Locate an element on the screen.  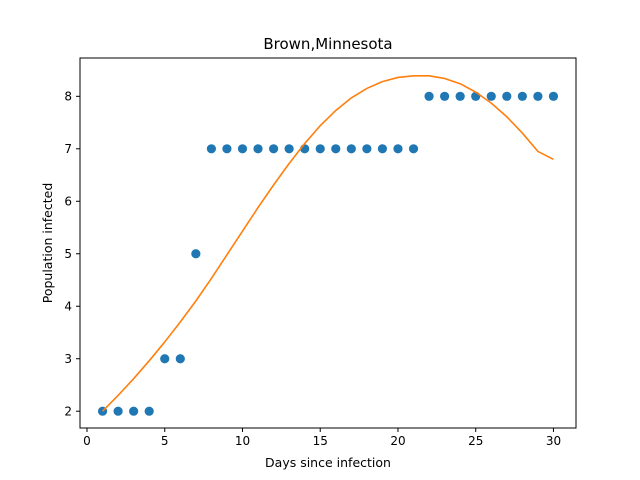
y-tick-label: 2 is located at coordinates (68, 412).